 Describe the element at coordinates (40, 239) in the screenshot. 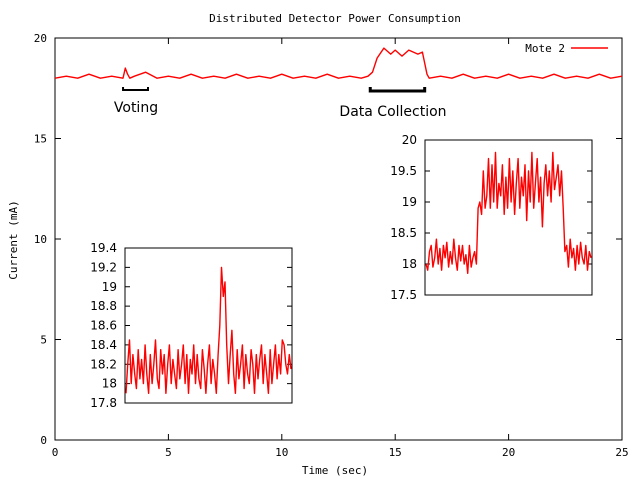

I see `y-tick-label: 10` at that location.